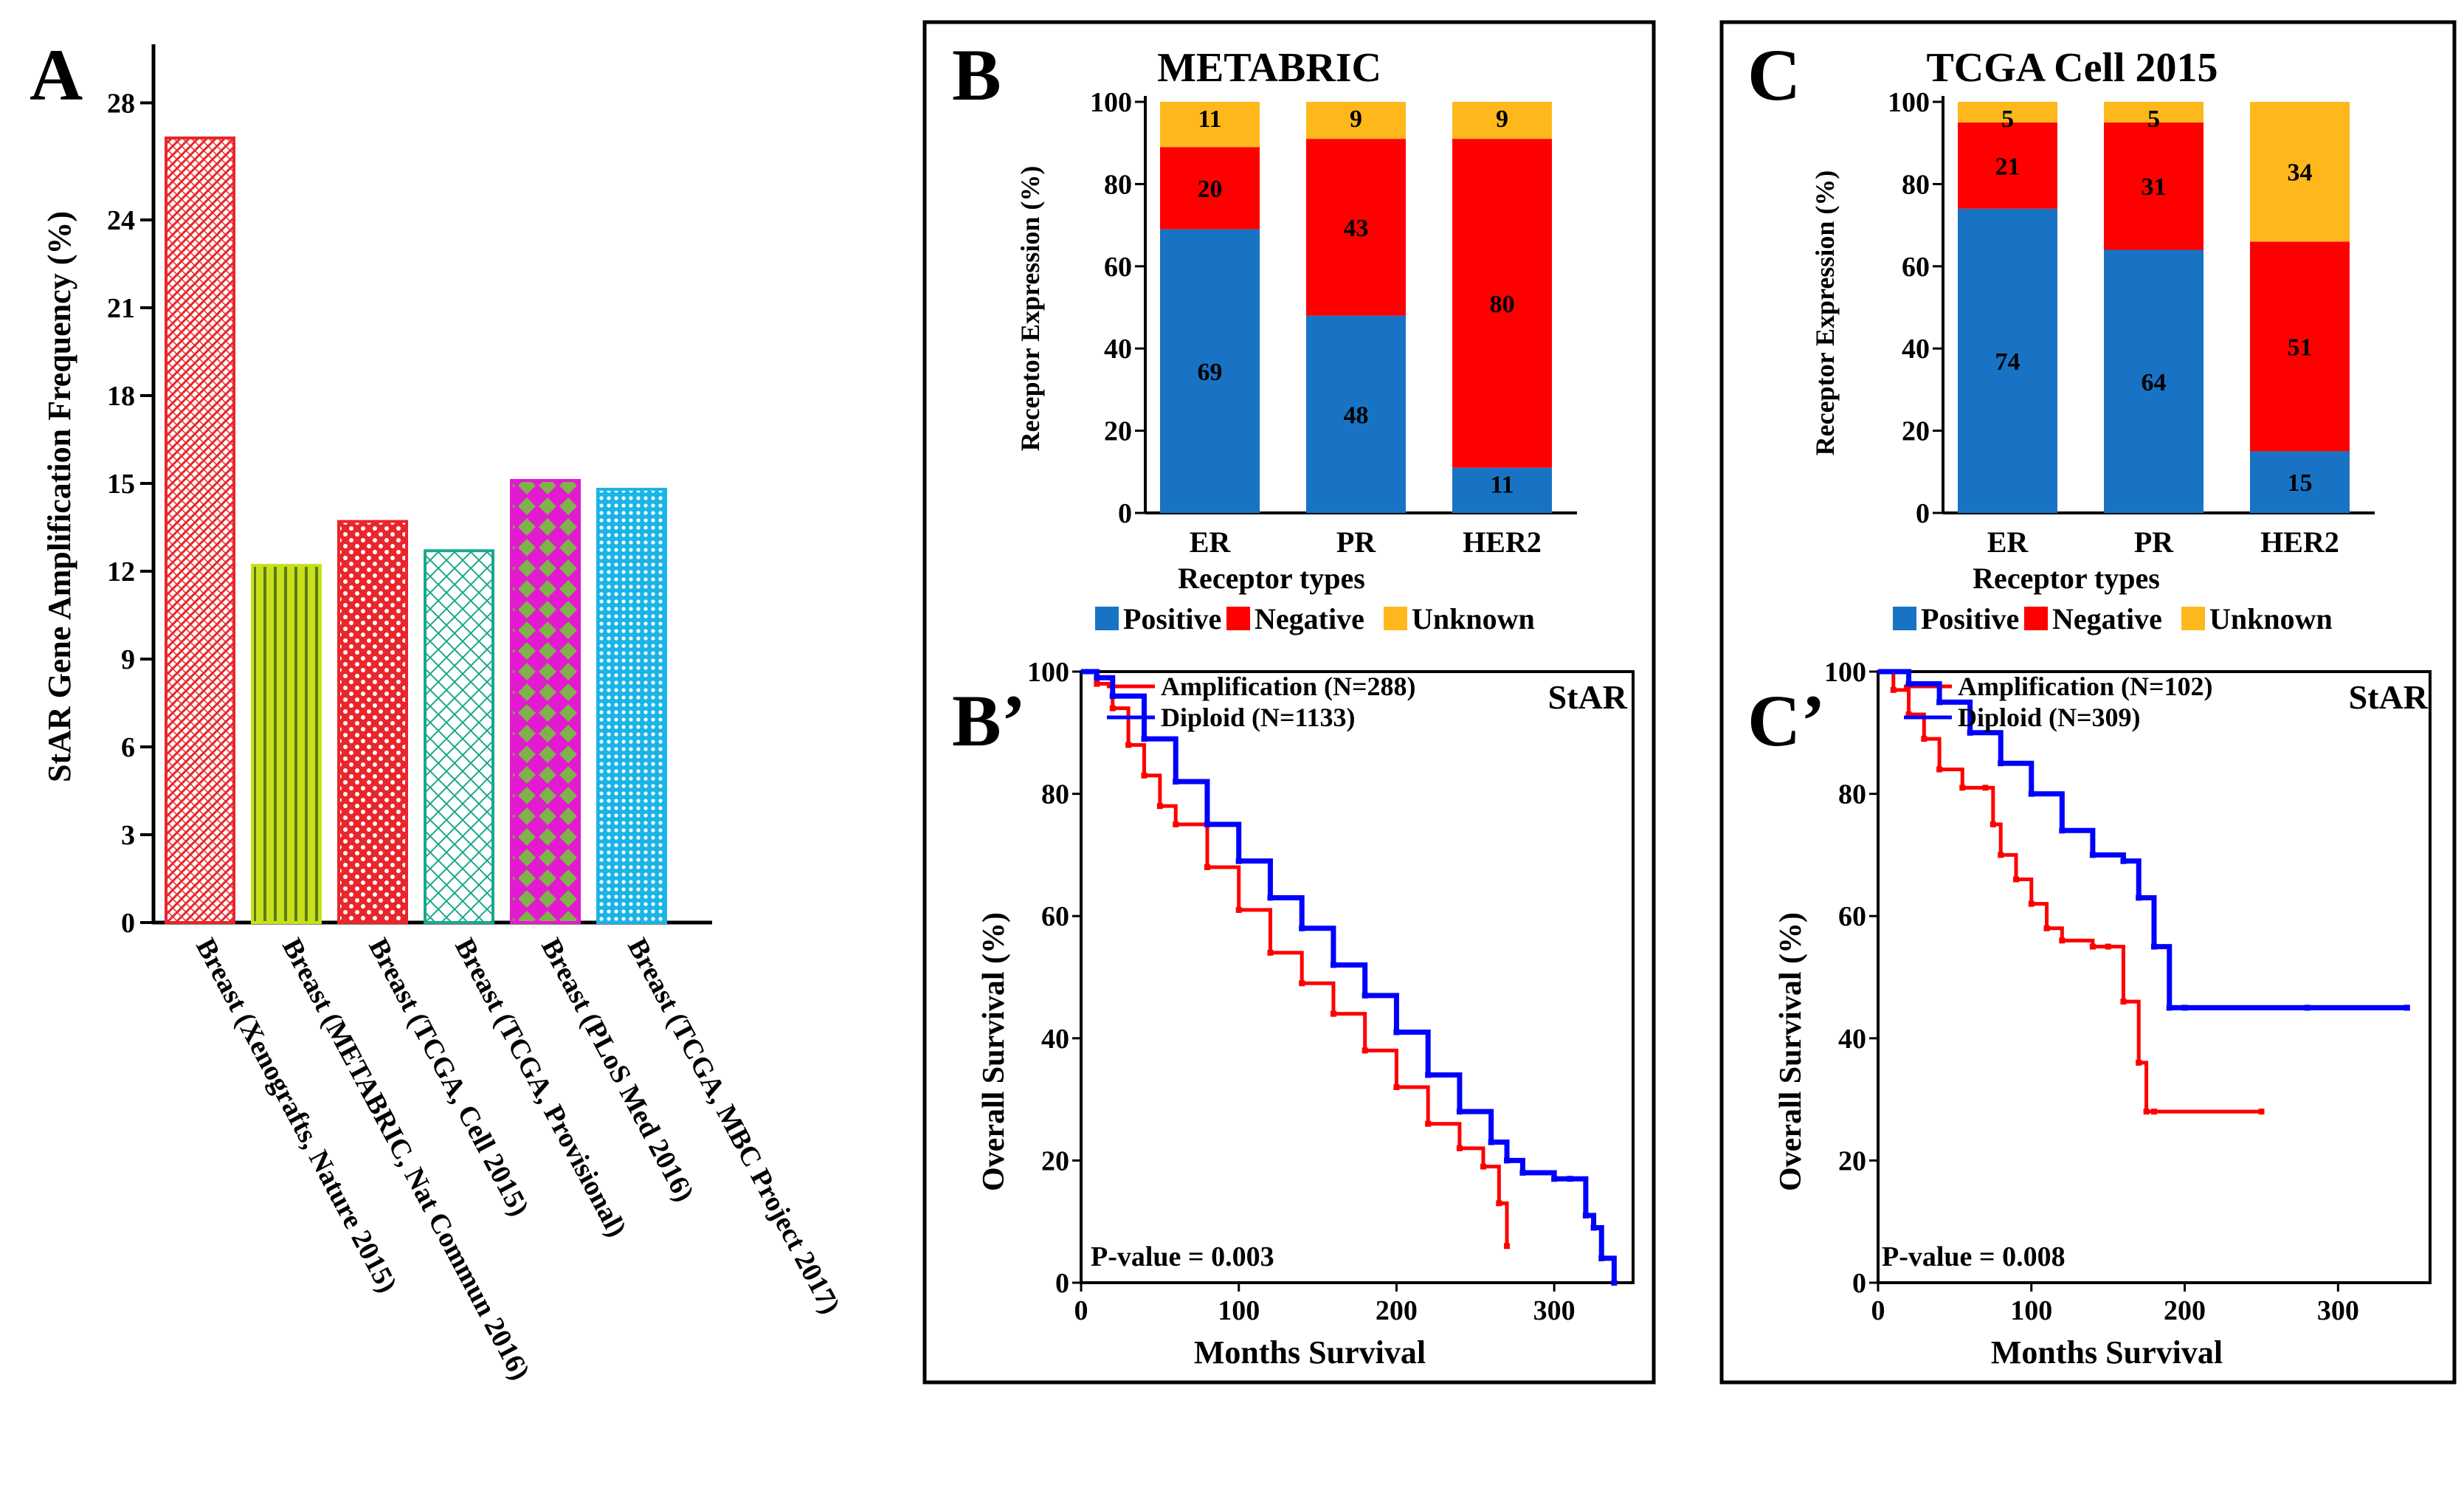 The image size is (2464, 1496). What do you see at coordinates (1909, 102) in the screenshot?
I see `panel-c-y-tick-label: 100` at bounding box center [1909, 102].